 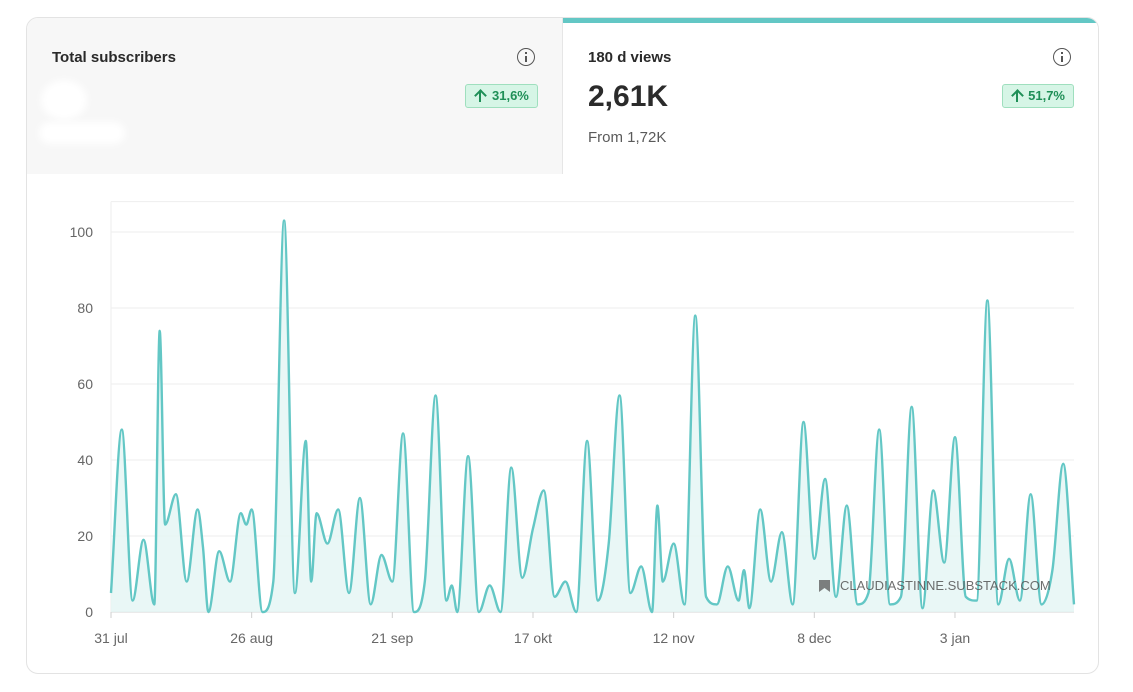 I want to click on total-subscribers-tile: Total subscribers 31,6%, so click(x=295, y=96).